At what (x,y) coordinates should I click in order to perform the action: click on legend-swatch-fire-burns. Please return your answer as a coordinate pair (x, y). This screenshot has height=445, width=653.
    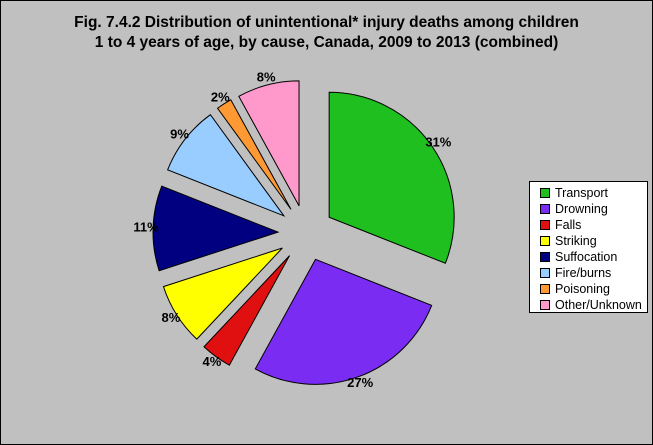
    Looking at the image, I should click on (545, 273).